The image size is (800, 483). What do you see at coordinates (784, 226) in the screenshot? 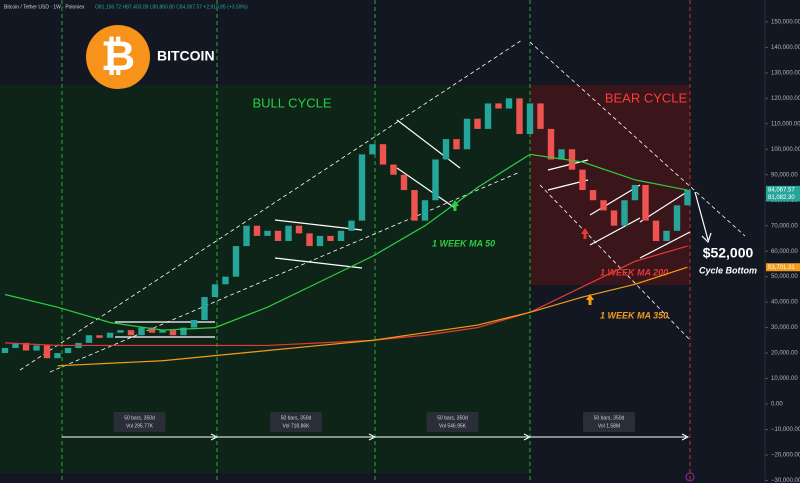
I see `y-tick-label: 70,000.00` at bounding box center [784, 226].